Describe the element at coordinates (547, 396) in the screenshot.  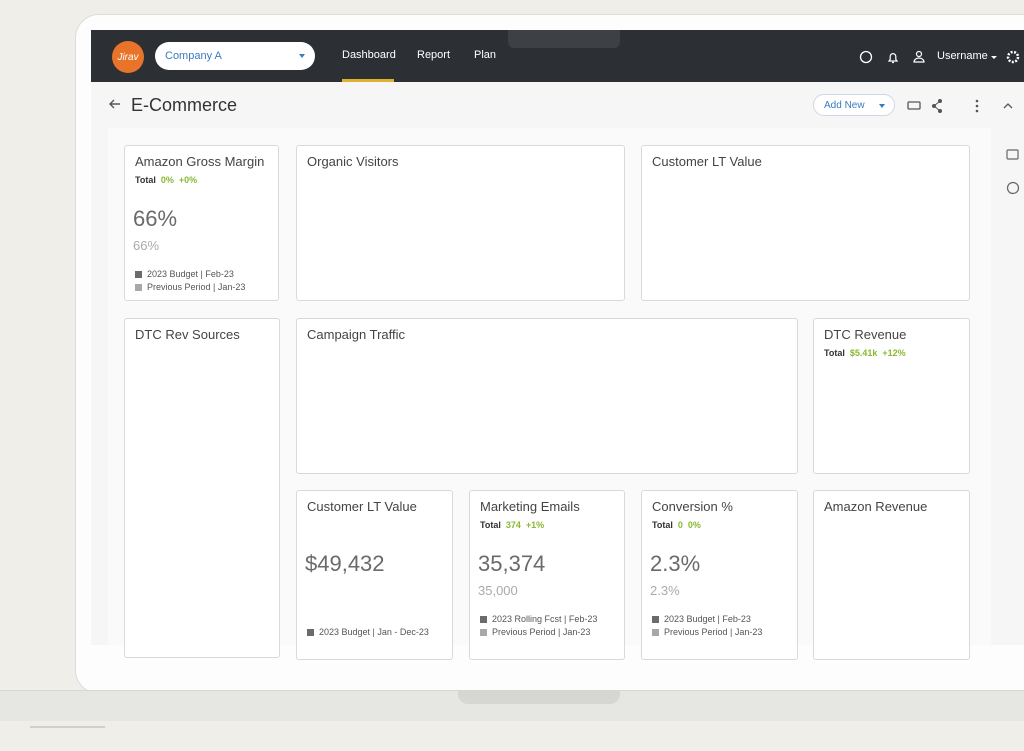
I see `widget-card: Campaign Traffic` at that location.